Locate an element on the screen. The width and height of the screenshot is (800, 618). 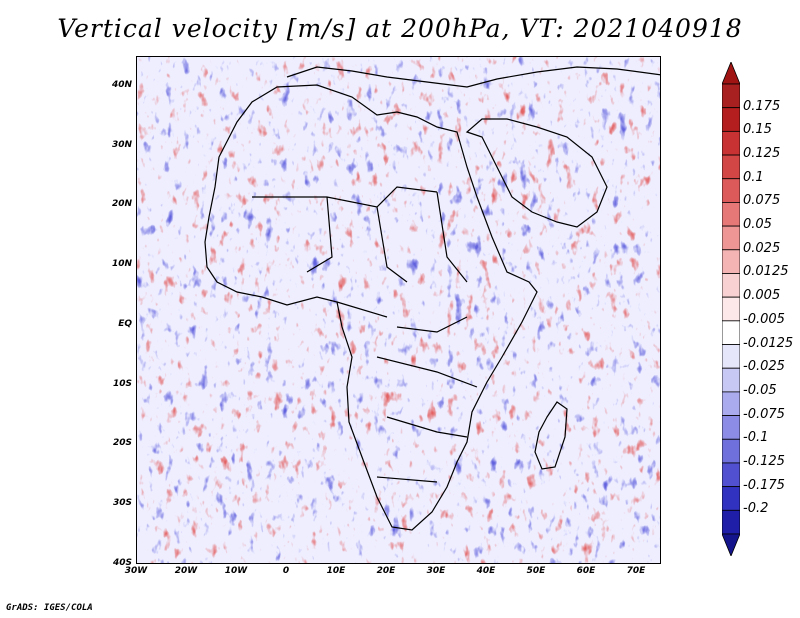
colorbar-label: -0.075 is located at coordinates (764, 414).